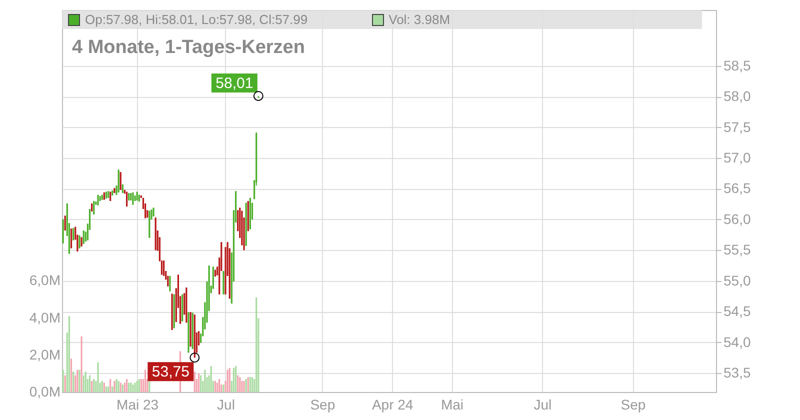 This screenshot has width=800, height=420. What do you see at coordinates (44, 280) in the screenshot?
I see `y2-tick-label: 6,0M` at bounding box center [44, 280].